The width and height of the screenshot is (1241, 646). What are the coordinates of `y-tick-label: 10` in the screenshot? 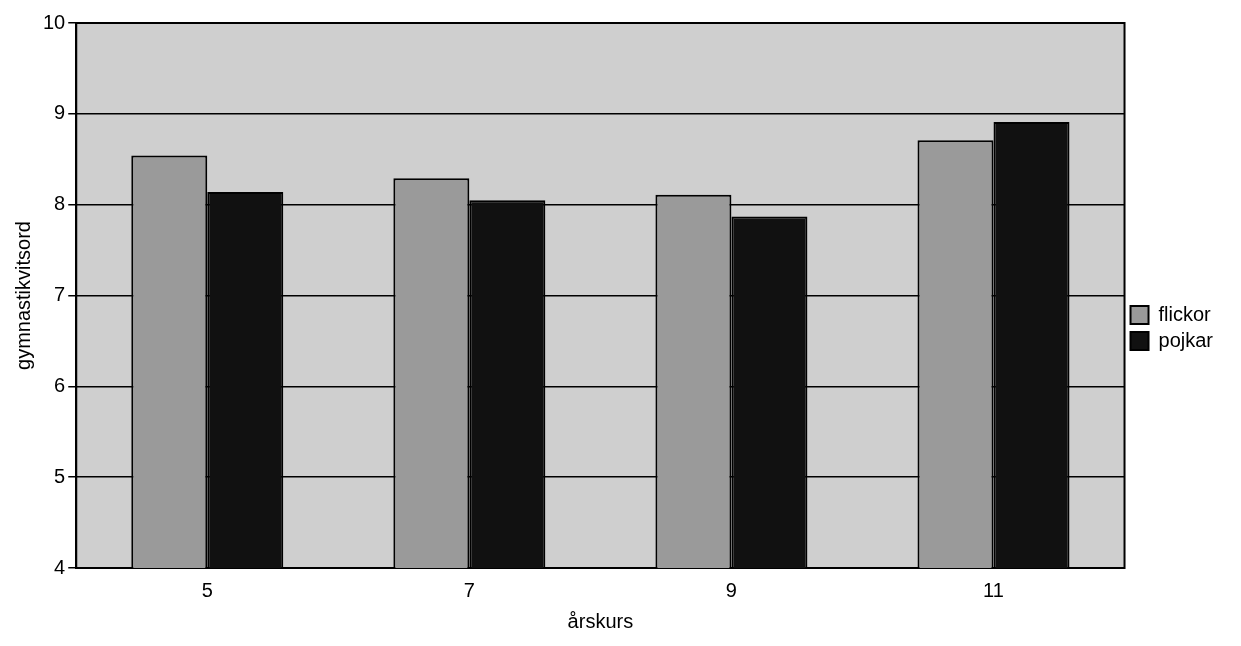 It's located at (54, 21).